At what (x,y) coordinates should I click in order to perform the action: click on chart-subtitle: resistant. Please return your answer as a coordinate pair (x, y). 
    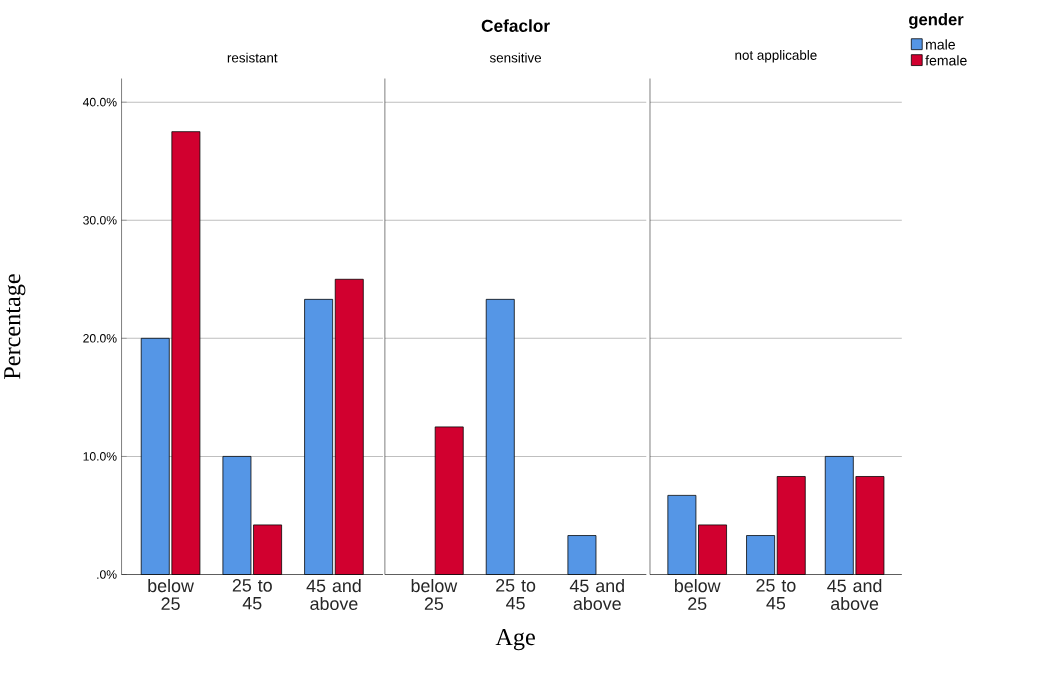
    Looking at the image, I should click on (252, 57).